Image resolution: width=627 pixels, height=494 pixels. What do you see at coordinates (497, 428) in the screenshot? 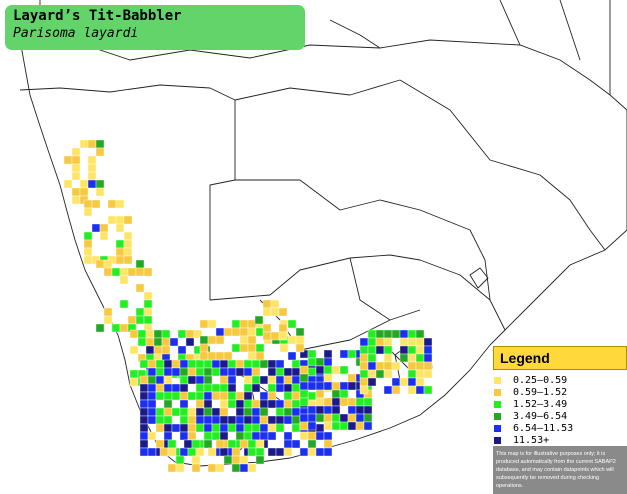
I see `legend-swatch` at bounding box center [497, 428].